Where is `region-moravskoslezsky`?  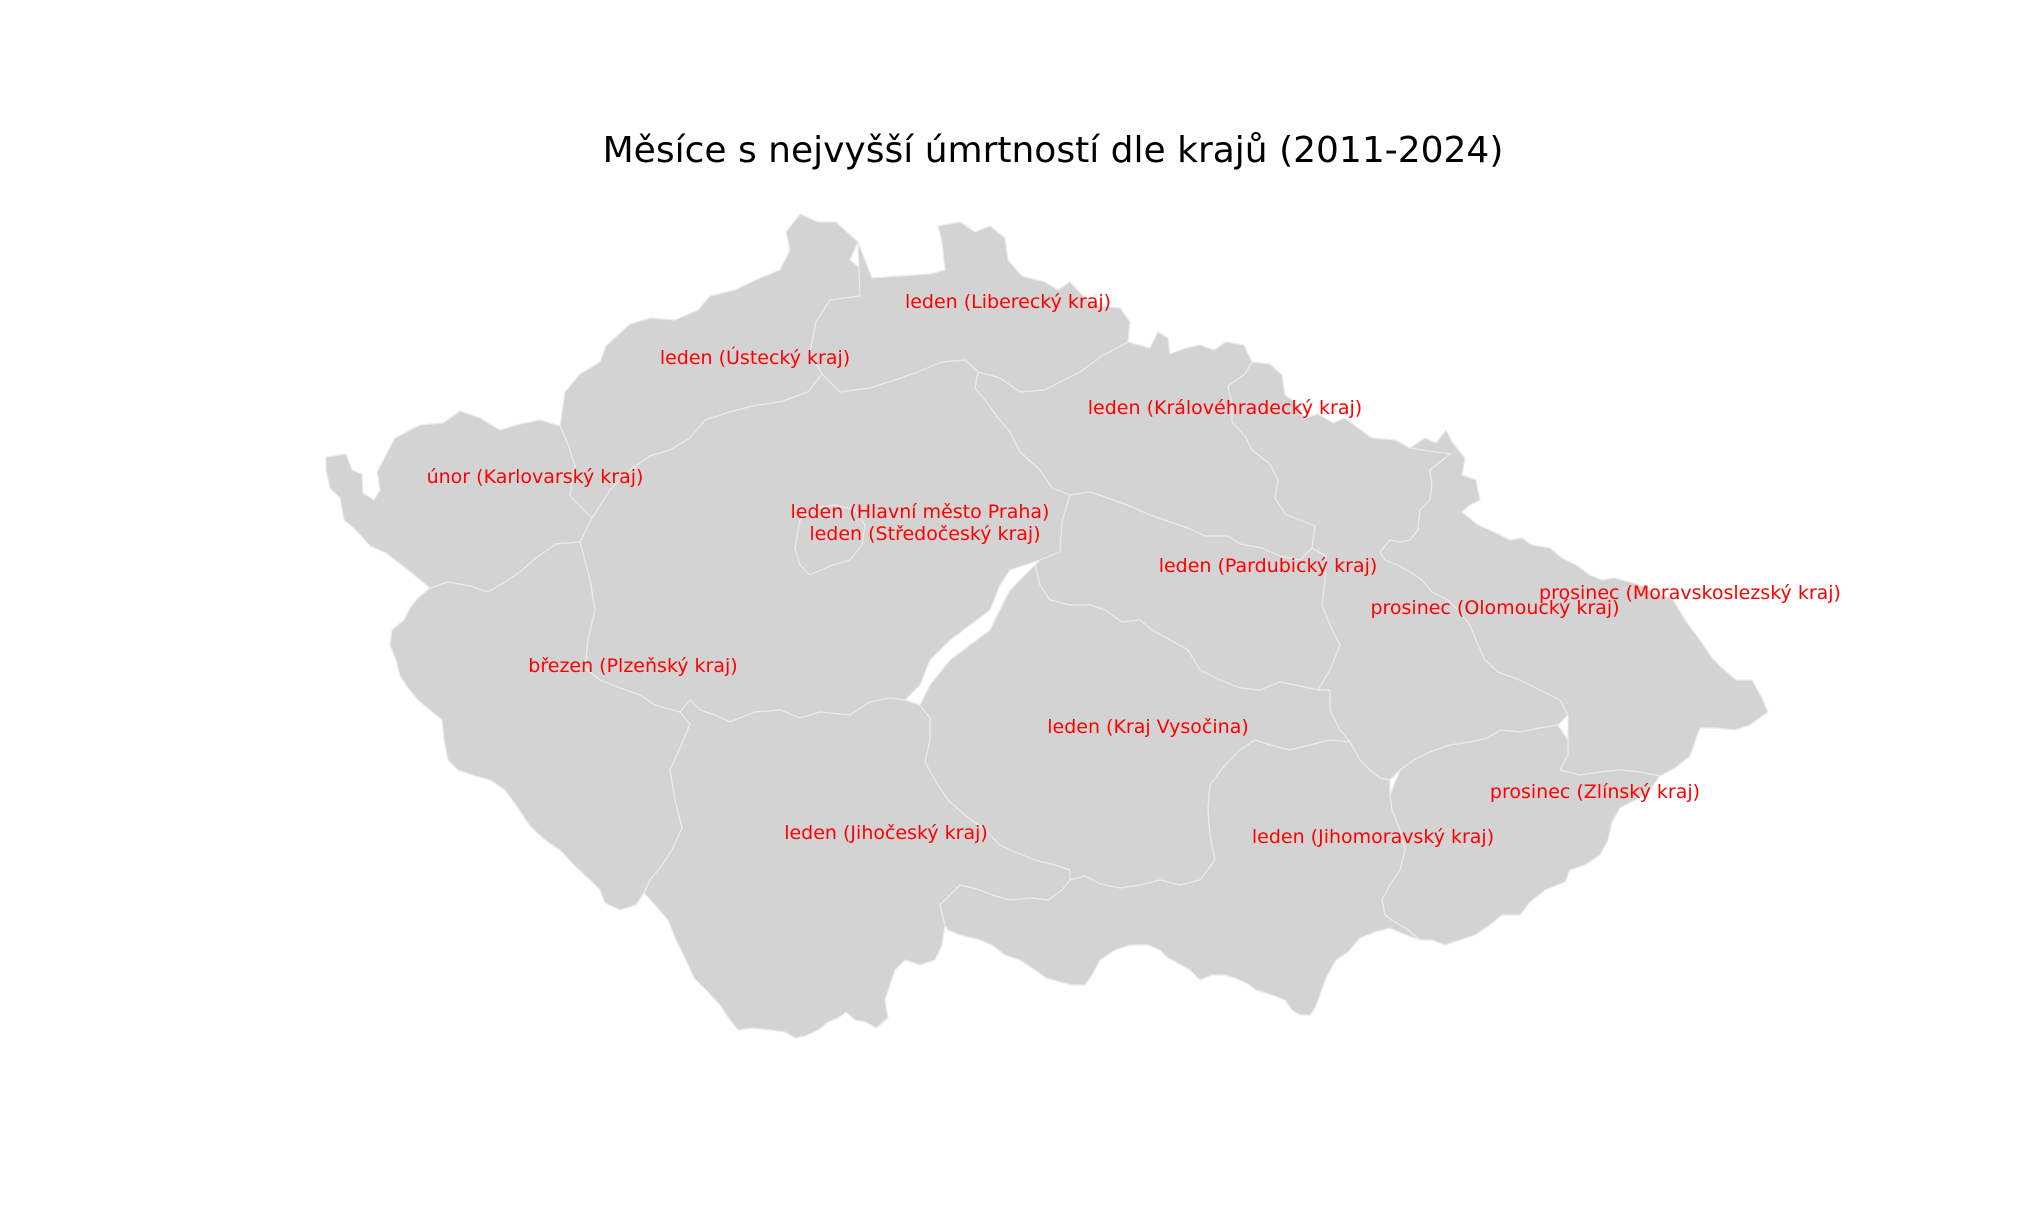
region-moravskoslezsky is located at coordinates (1574, 603).